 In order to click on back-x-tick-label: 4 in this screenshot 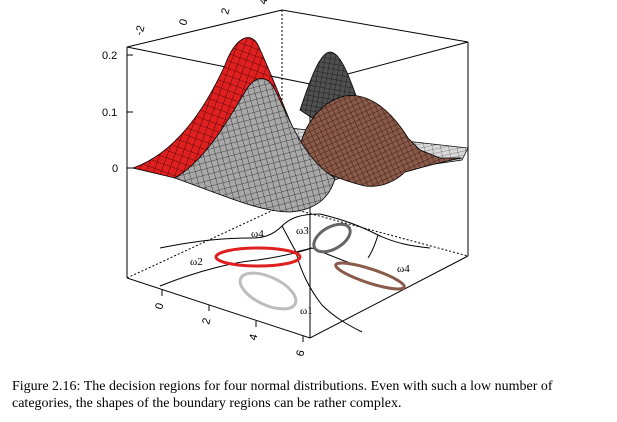, I will do `click(263, 3)`.